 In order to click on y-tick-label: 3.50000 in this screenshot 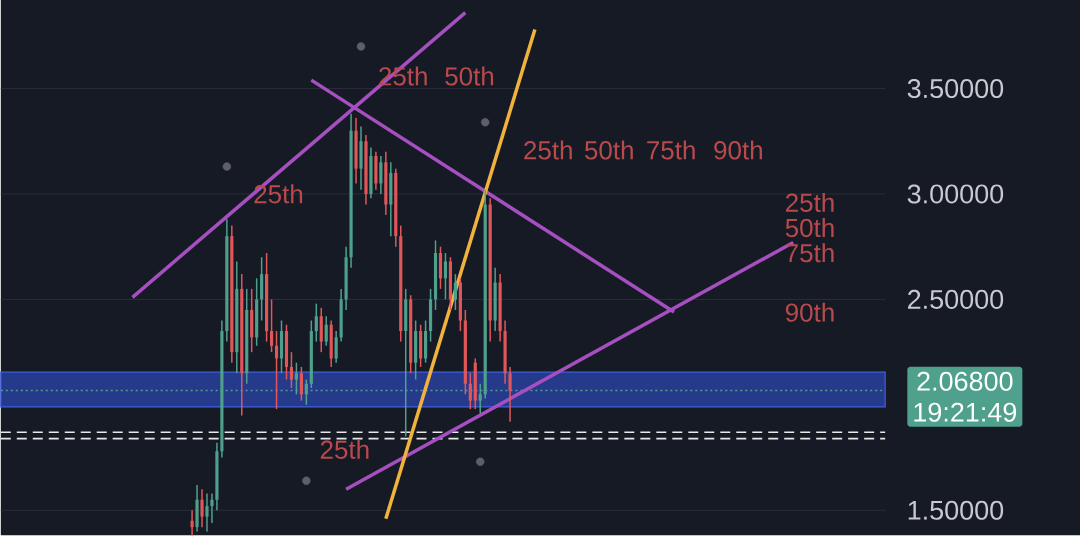, I will do `click(955, 88)`.